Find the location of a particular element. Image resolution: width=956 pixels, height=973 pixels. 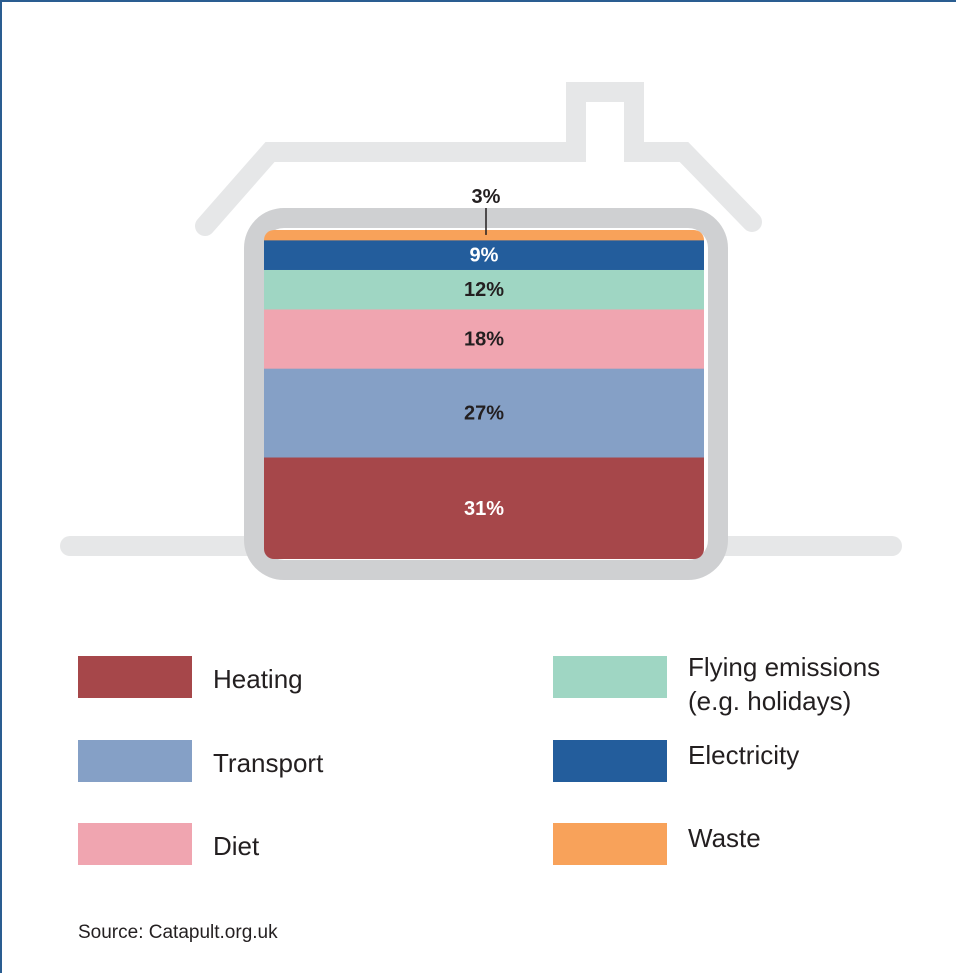

roof-outline is located at coordinates (478, 159).